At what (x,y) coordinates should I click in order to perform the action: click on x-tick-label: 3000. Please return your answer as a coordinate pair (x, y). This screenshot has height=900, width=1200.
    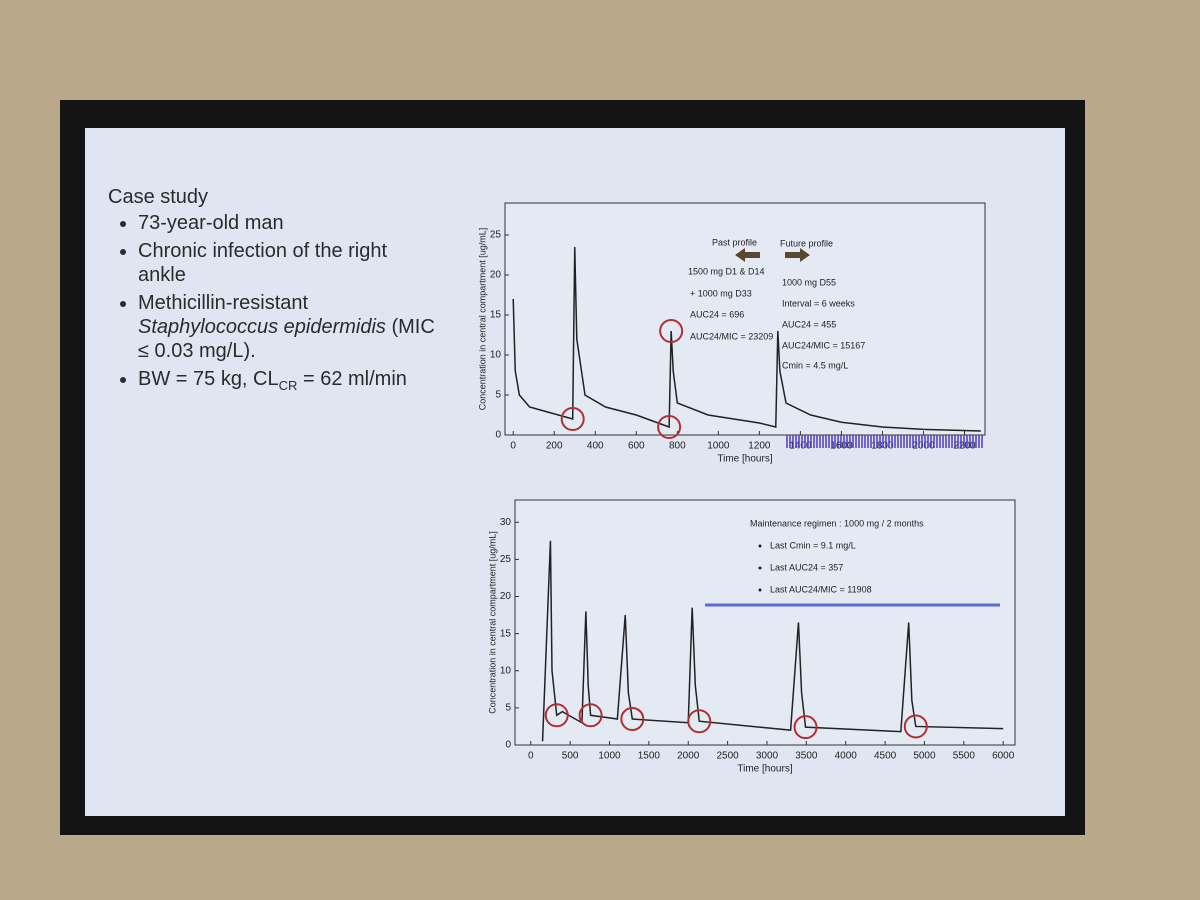
    Looking at the image, I should click on (767, 756).